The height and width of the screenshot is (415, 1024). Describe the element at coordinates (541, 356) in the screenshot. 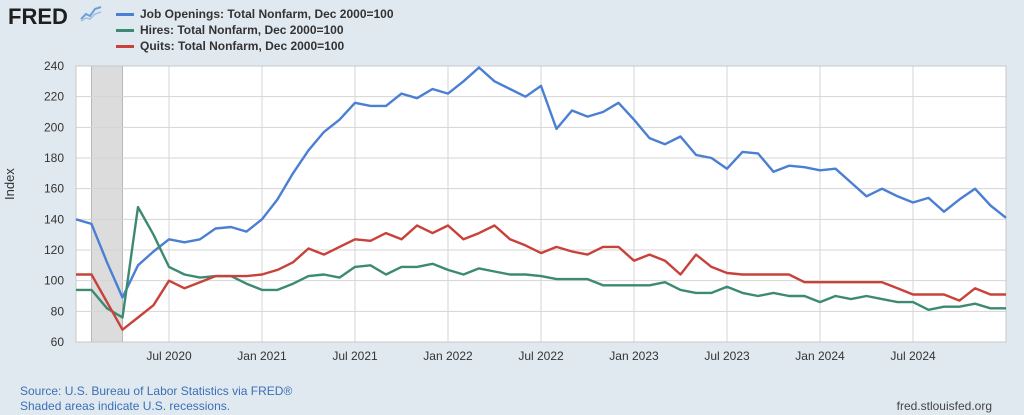

I see `x-tick-label: Jul 2022` at that location.